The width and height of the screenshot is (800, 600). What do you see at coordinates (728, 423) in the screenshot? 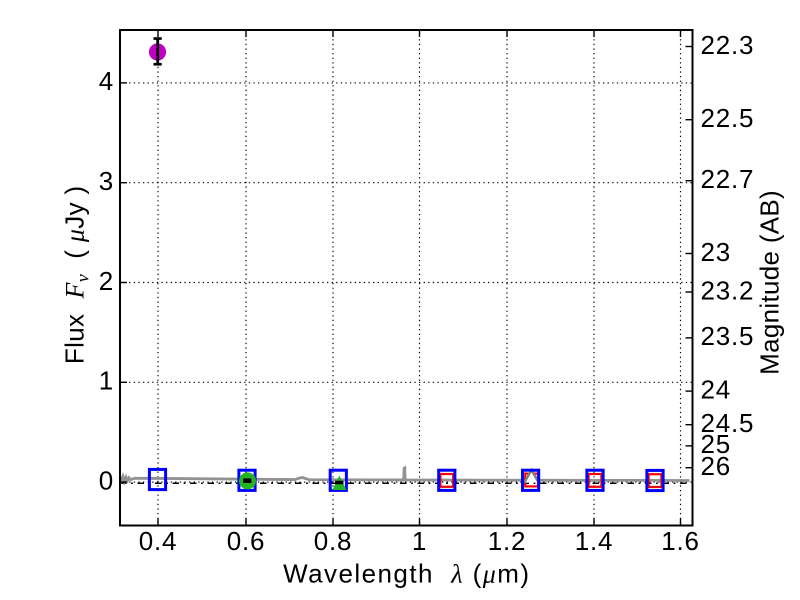
I see `svg-text: 24.5` at bounding box center [728, 423].